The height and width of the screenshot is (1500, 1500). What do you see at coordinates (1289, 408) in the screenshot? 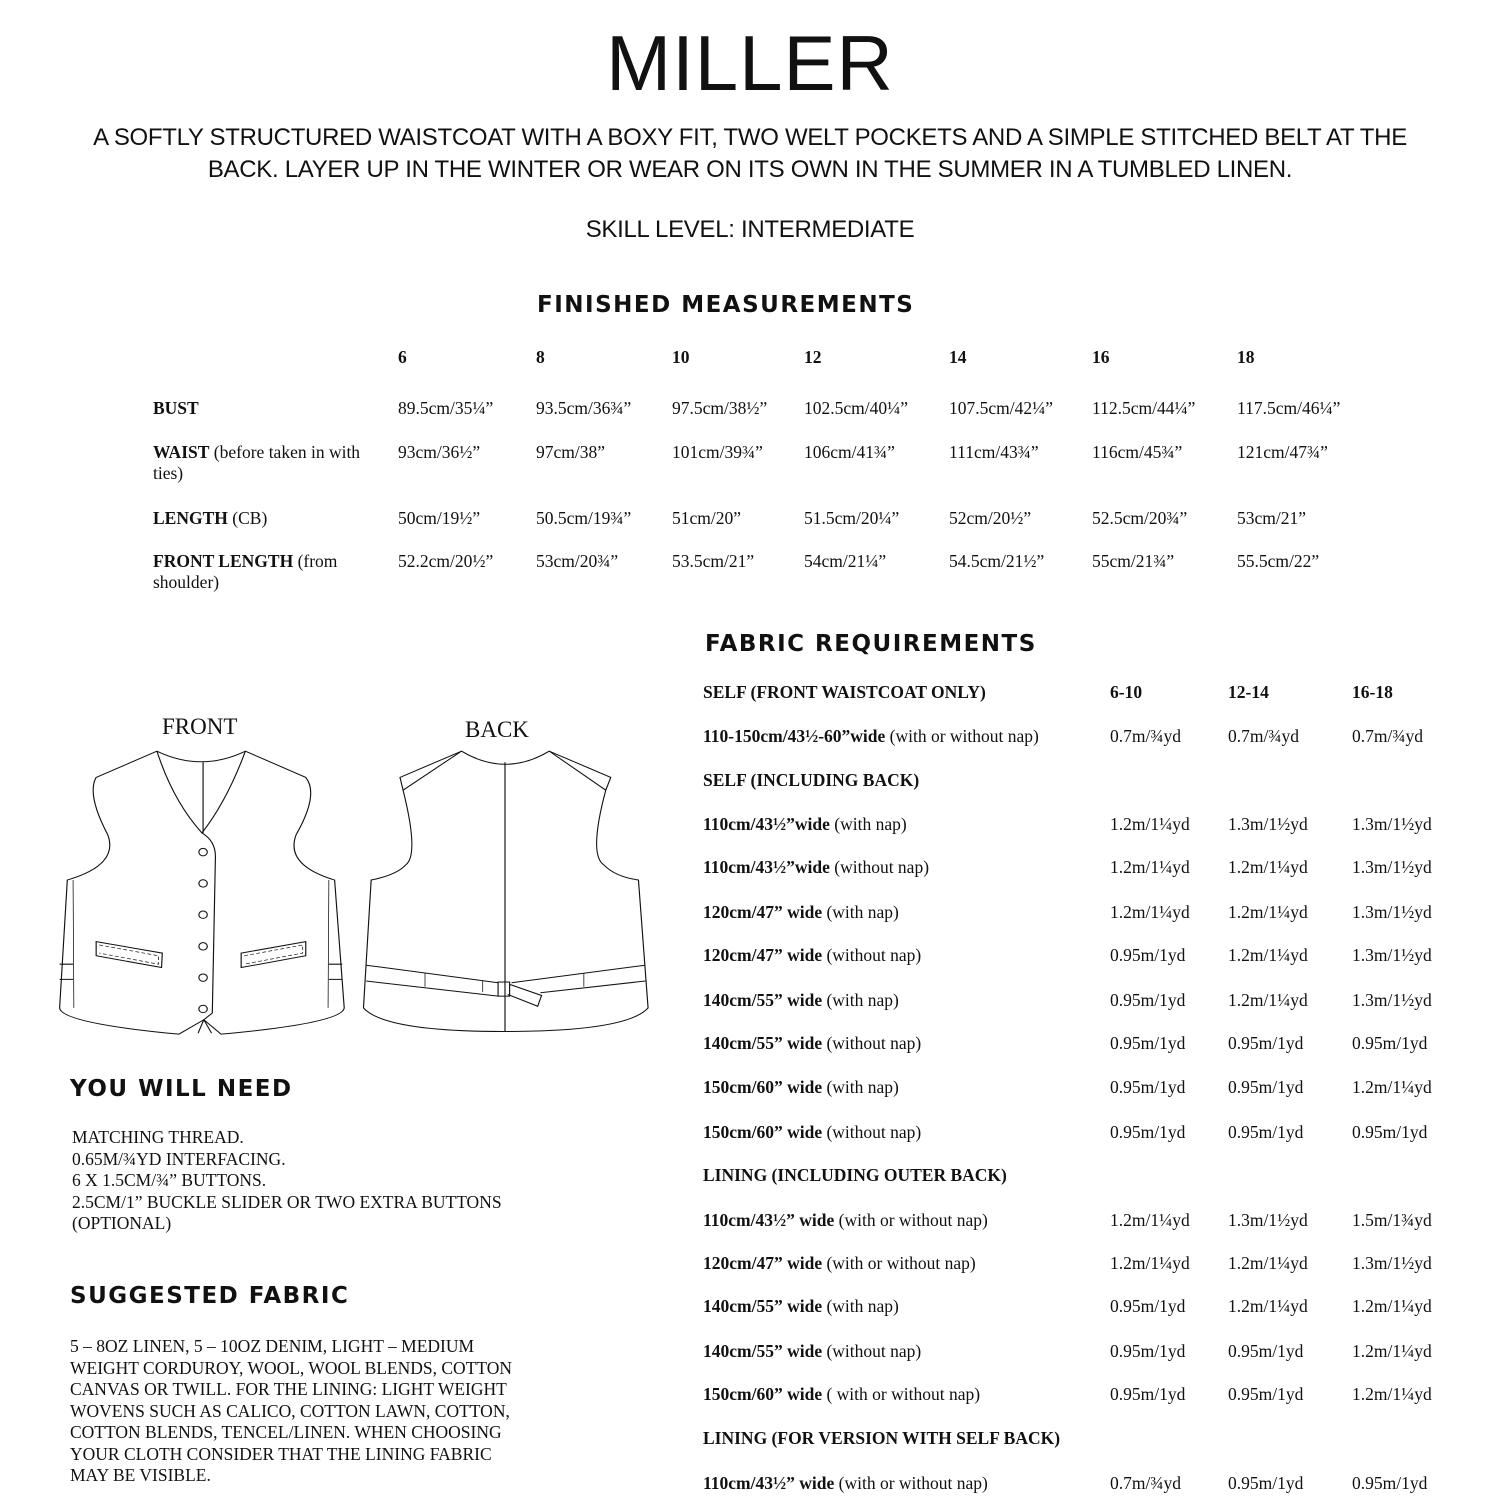
I see `measurement-value: 117.5cm/46¼”` at bounding box center [1289, 408].